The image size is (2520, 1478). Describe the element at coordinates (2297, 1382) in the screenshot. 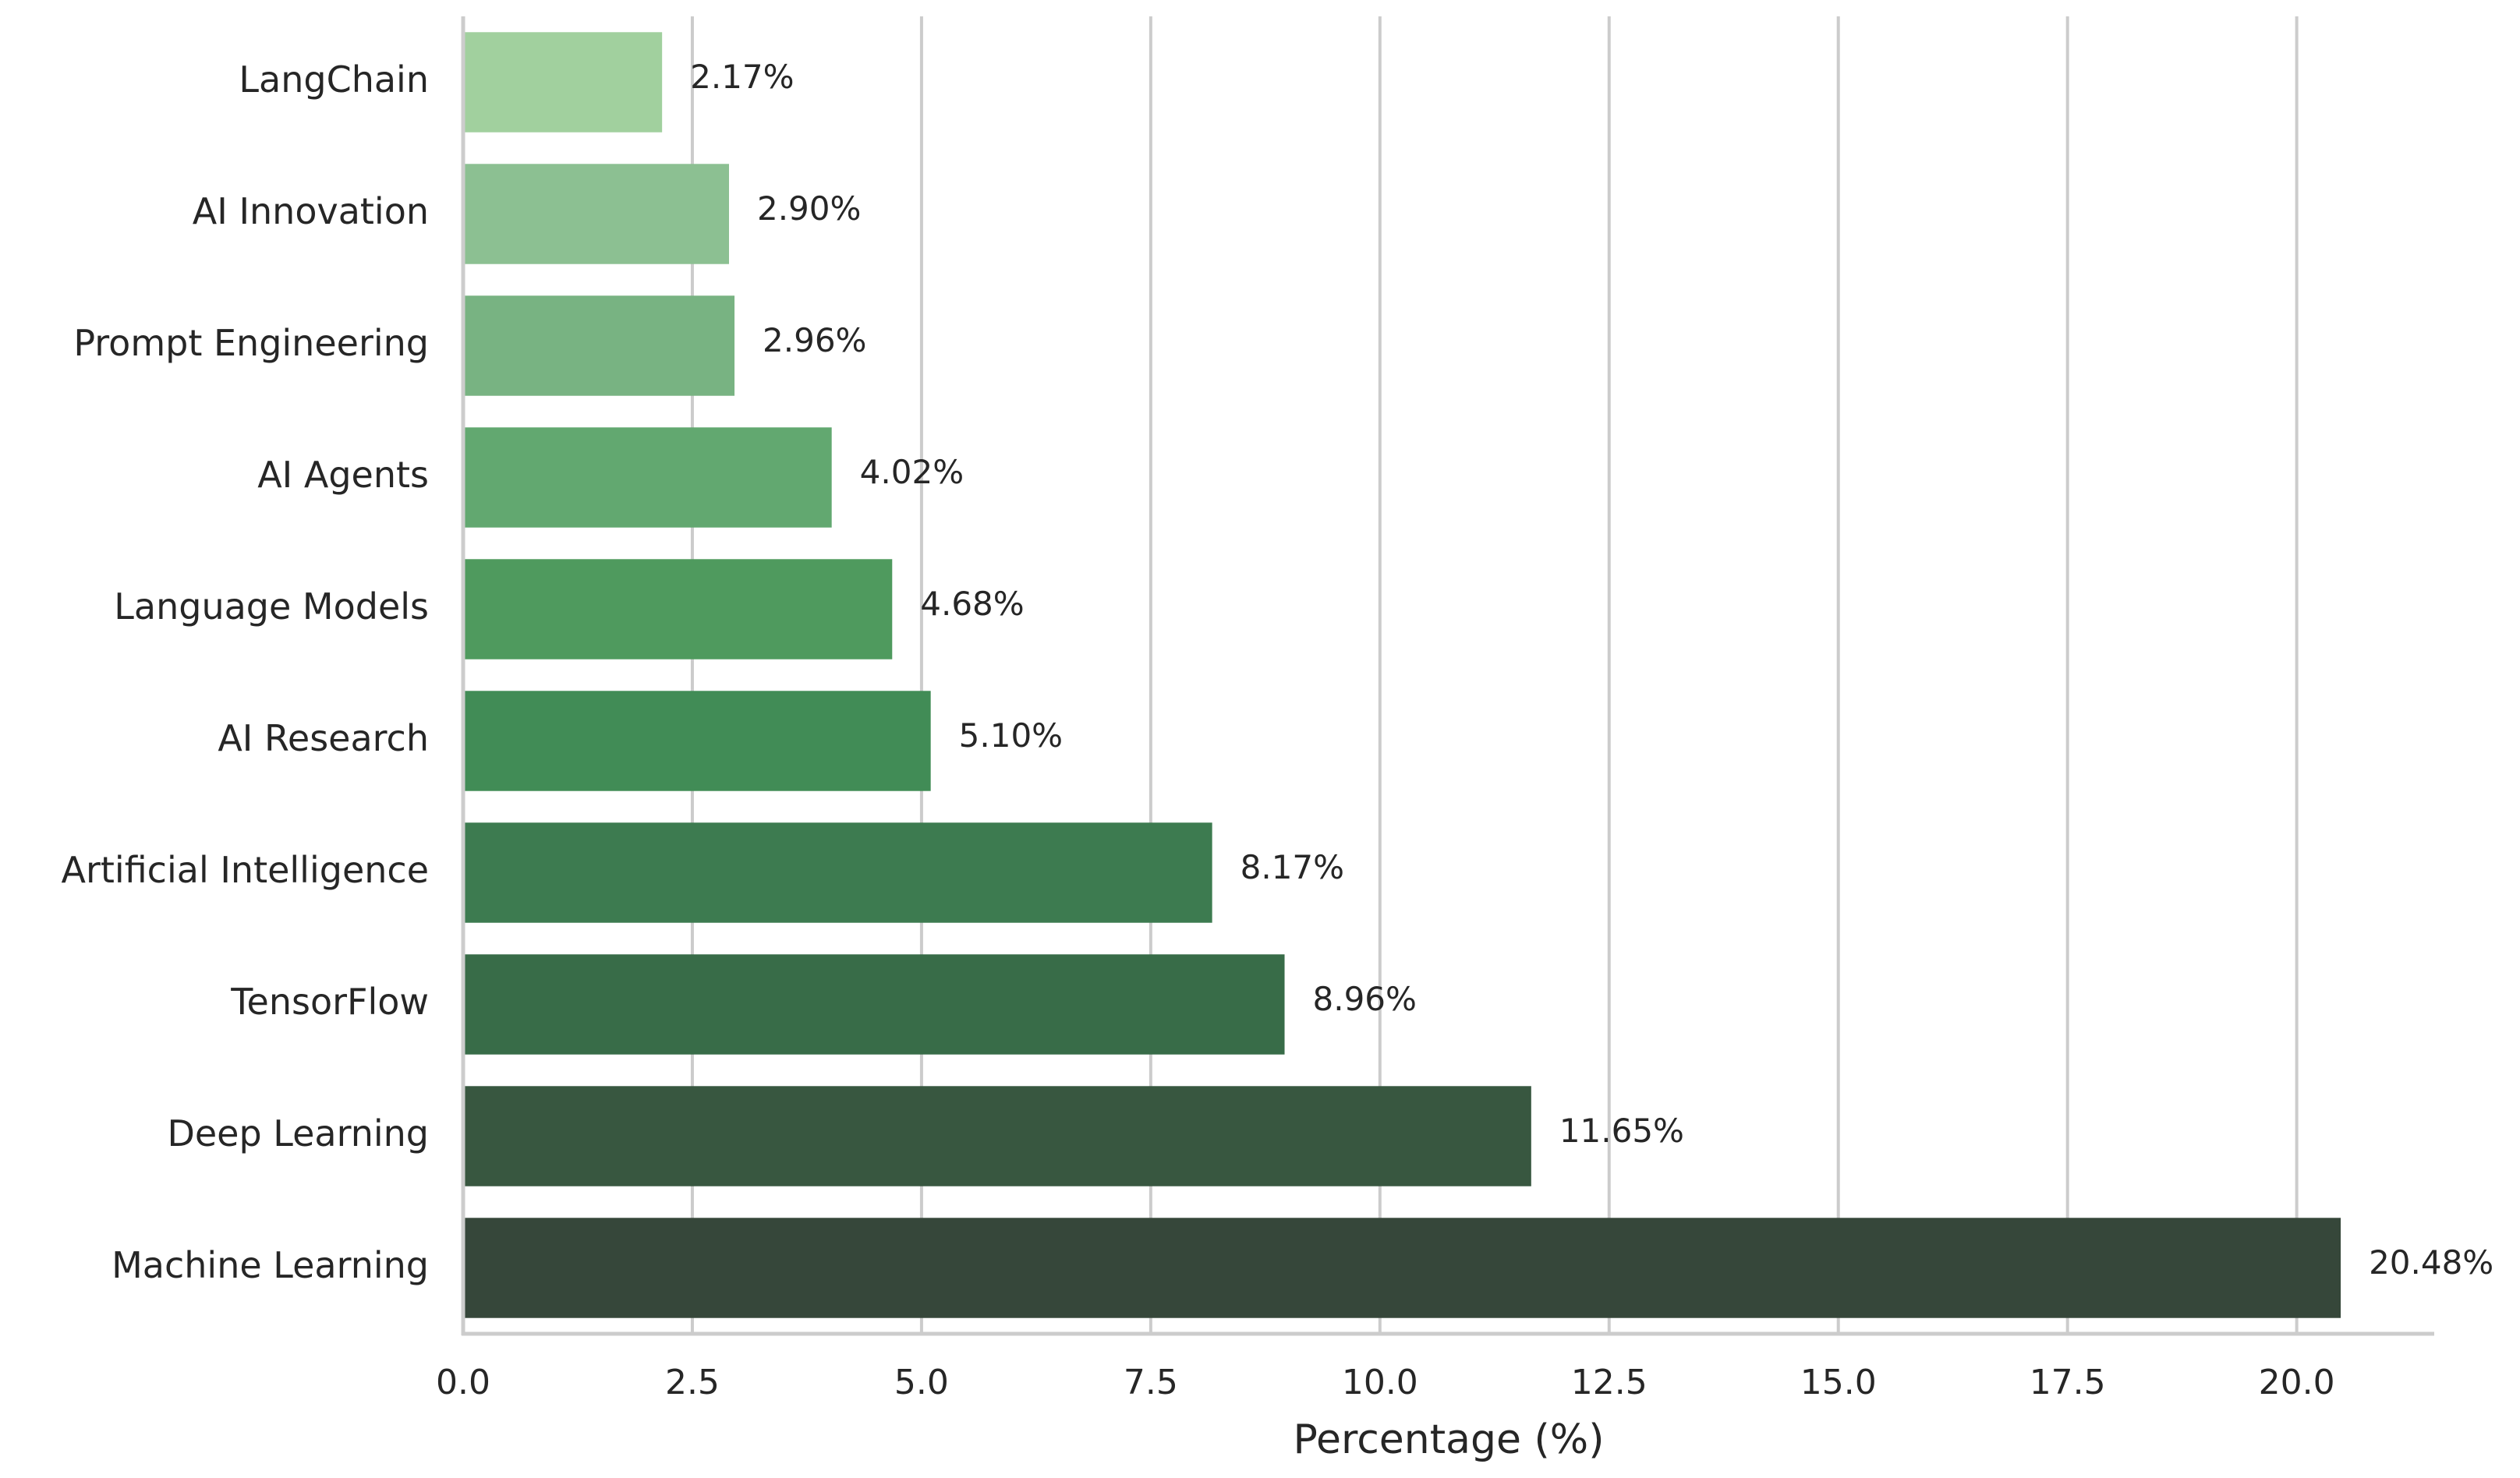

I see `x-tick-label: 20.0` at that location.